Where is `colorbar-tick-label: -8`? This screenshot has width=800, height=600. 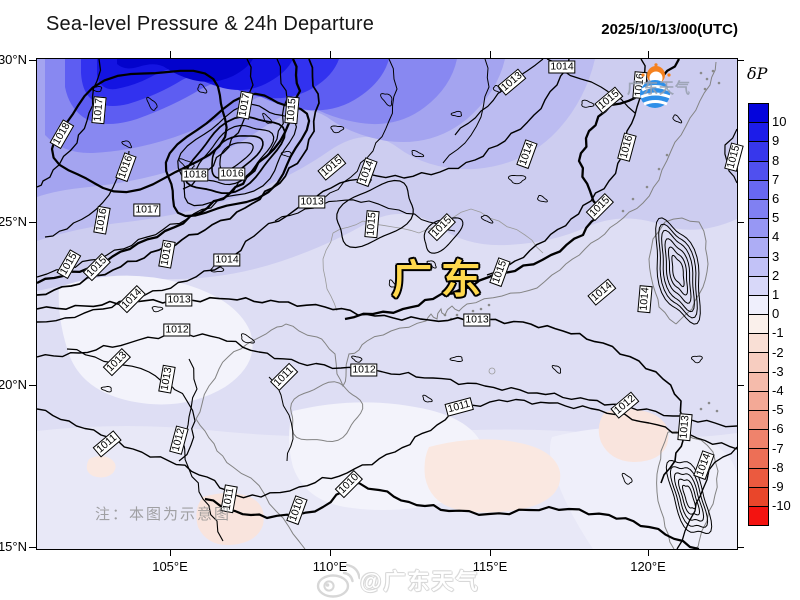
colorbar-tick-label: -8 is located at coordinates (778, 467).